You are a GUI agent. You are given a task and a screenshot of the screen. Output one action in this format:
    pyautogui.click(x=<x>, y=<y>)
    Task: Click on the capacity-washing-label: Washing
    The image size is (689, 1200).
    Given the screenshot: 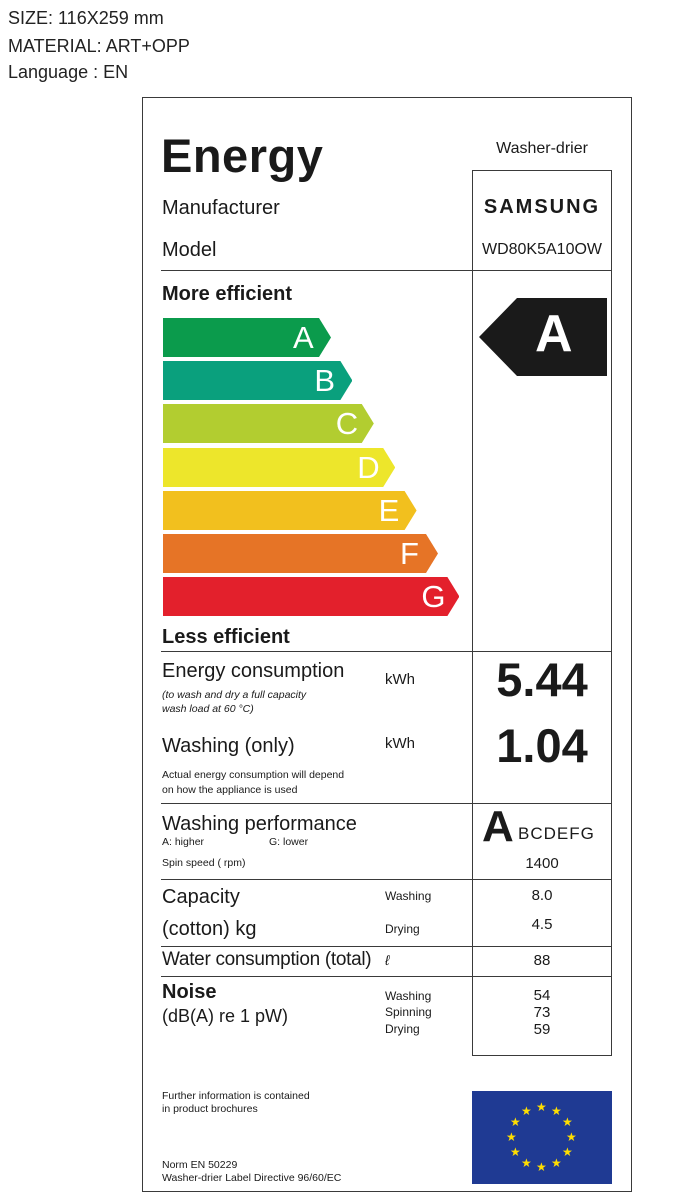 What is the action you would take?
    pyautogui.click(x=408, y=896)
    